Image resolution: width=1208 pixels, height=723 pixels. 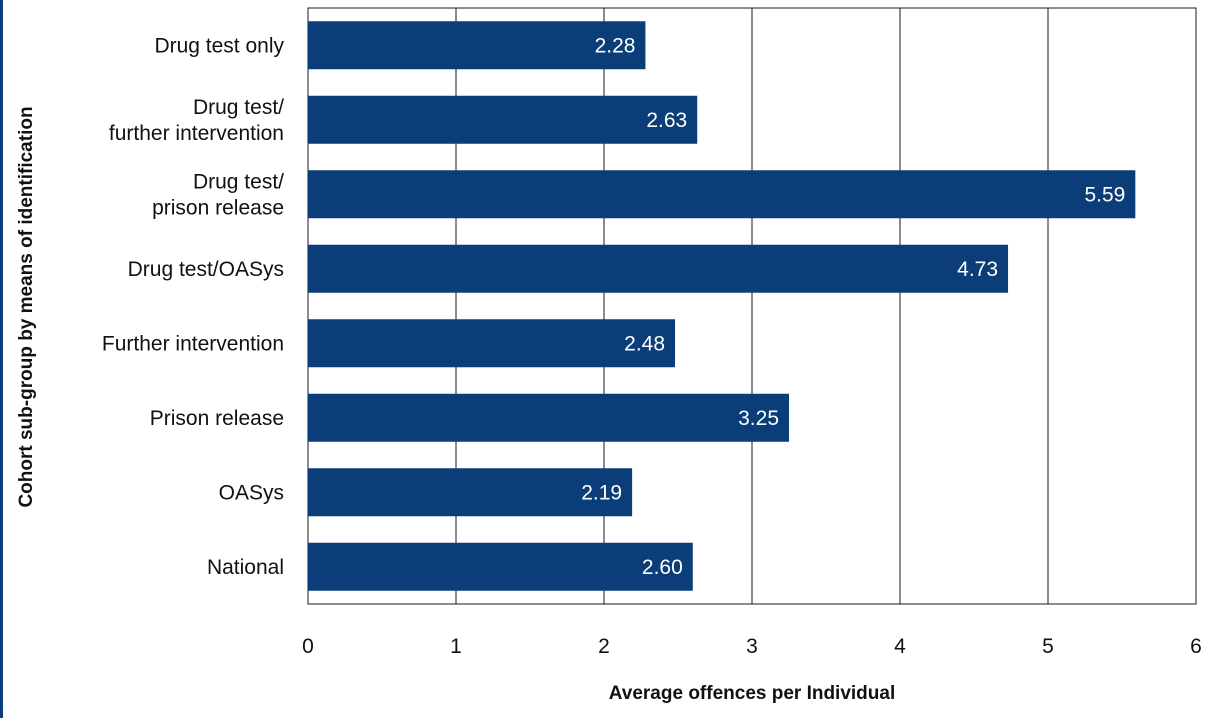 What do you see at coordinates (308, 646) in the screenshot?
I see `x-tick-label: 0` at bounding box center [308, 646].